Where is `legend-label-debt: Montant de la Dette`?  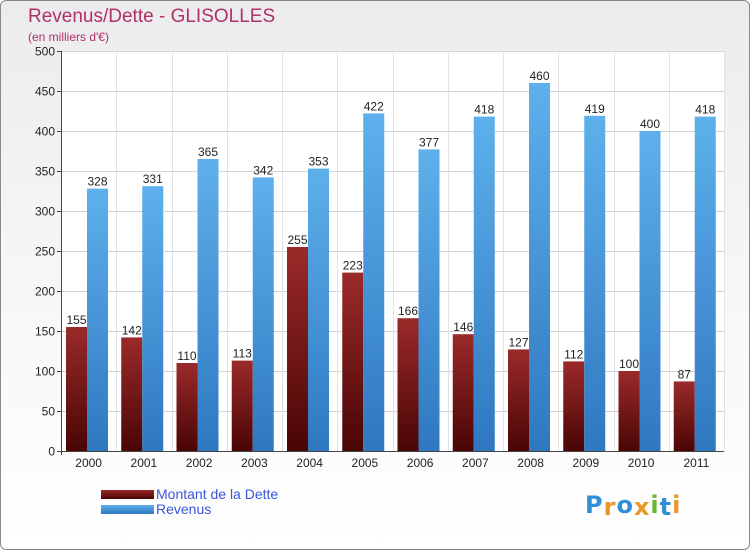 legend-label-debt: Montant de la Dette is located at coordinates (217, 494).